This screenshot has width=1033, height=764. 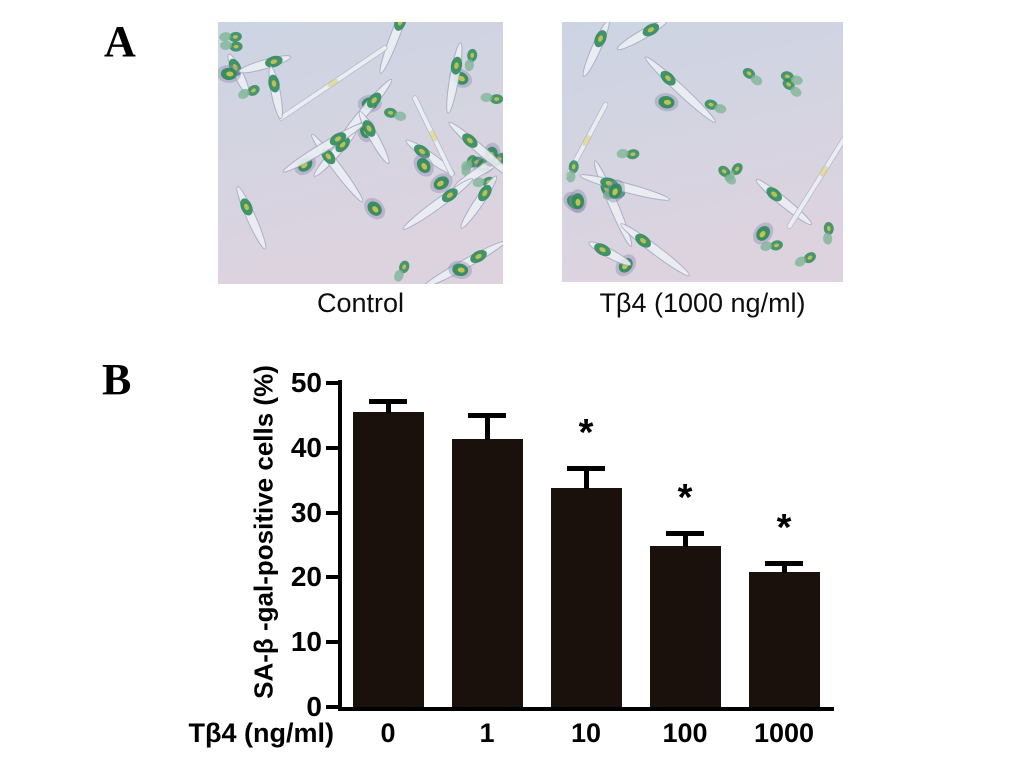 I want to click on tb4-micrograph, so click(x=702, y=152).